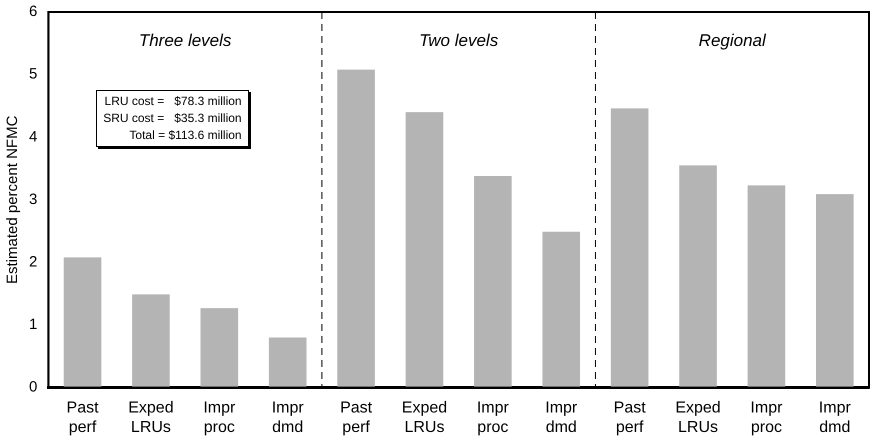 The height and width of the screenshot is (440, 873). What do you see at coordinates (33, 387) in the screenshot?
I see `y-tick-label: 0` at bounding box center [33, 387].